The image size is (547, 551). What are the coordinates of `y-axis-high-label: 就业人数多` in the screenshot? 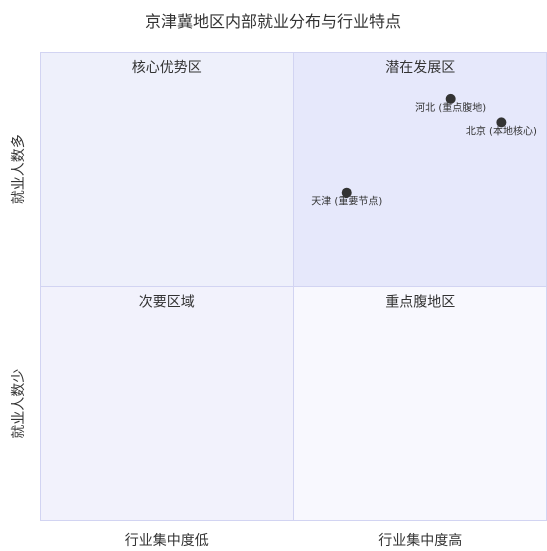 It's located at (18, 169).